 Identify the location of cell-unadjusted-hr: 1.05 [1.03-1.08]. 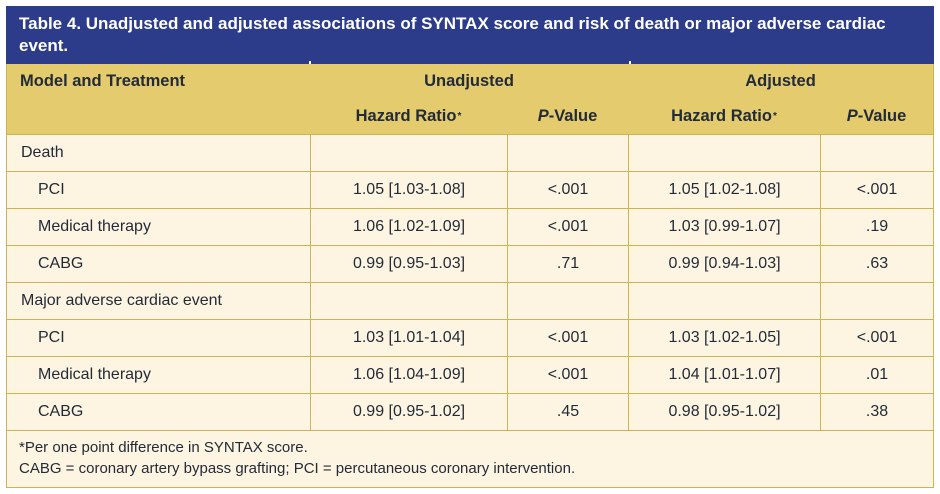
(408, 190).